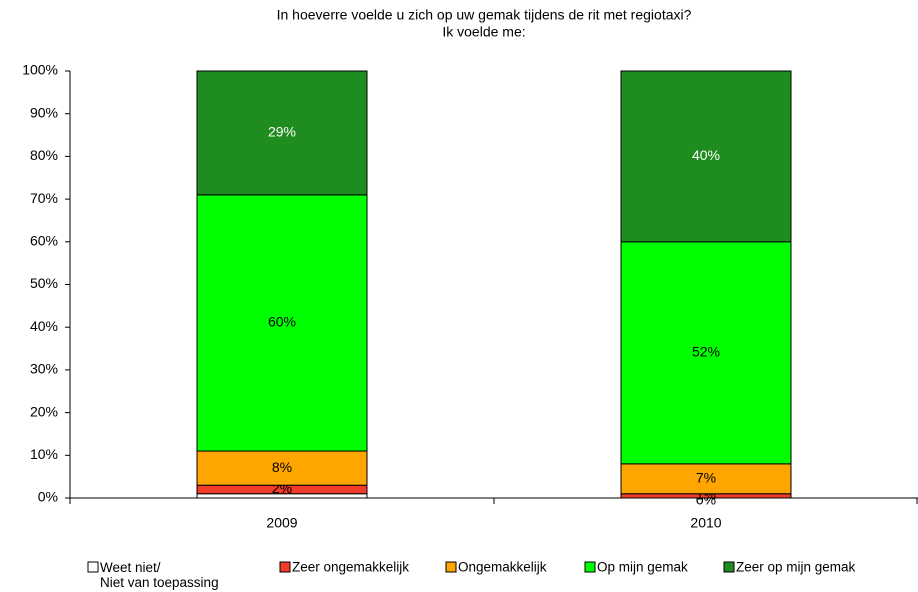 The height and width of the screenshot is (592, 918). Describe the element at coordinates (44, 411) in the screenshot. I see `y-tick-label: 20%` at that location.